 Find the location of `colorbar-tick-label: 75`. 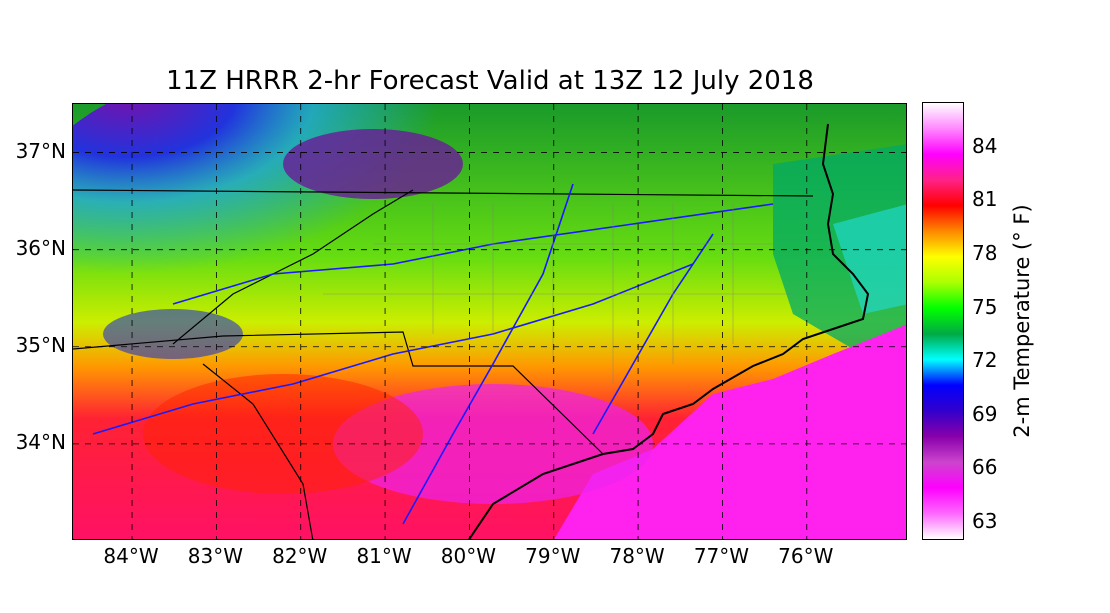

colorbar-tick-label: 75 is located at coordinates (985, 306).